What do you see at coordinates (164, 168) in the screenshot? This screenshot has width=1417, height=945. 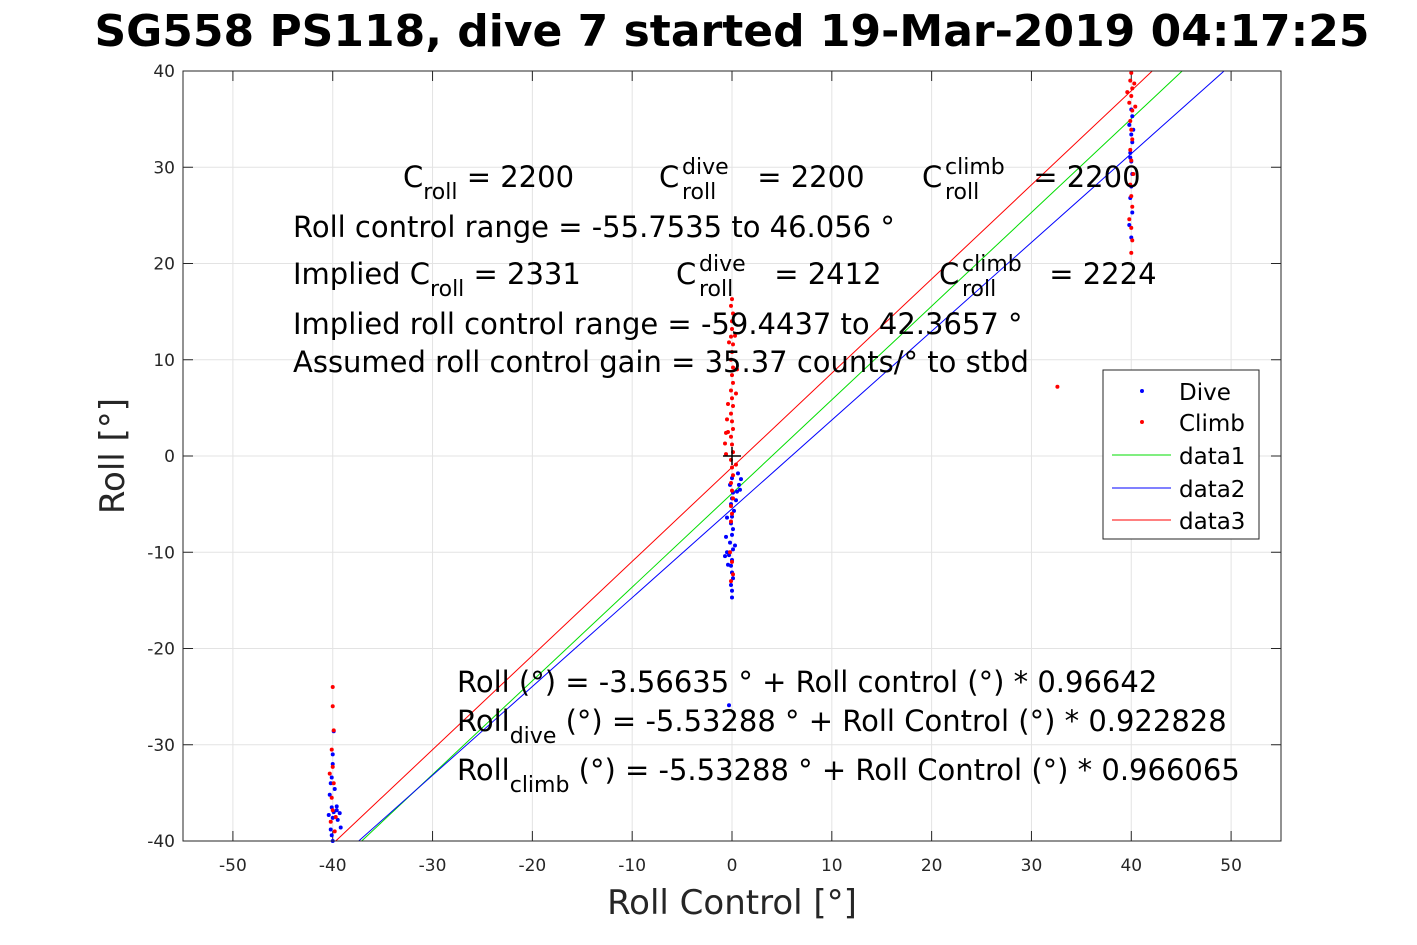 I see `y-tick-label: 30` at bounding box center [164, 168].